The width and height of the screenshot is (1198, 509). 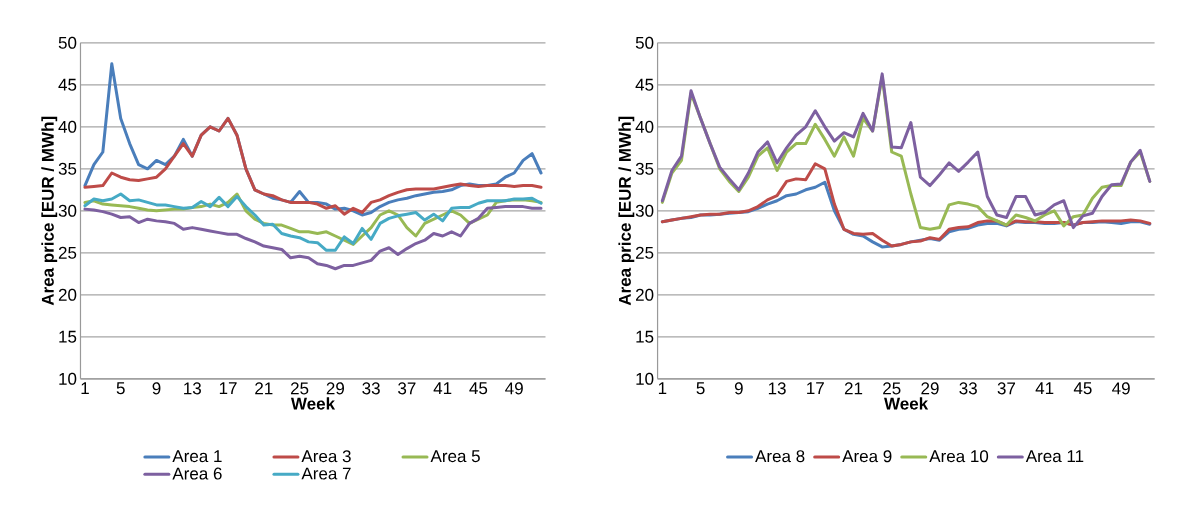 What do you see at coordinates (197, 456) in the screenshot?
I see `legend-label: Area 1` at bounding box center [197, 456].